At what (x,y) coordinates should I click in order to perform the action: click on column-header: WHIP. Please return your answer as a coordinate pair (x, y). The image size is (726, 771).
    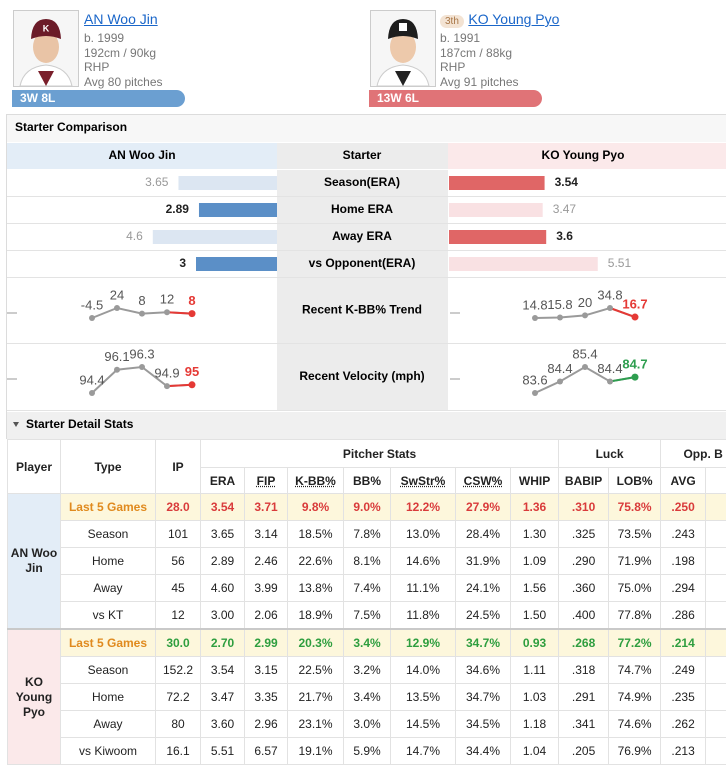
    Looking at the image, I should click on (534, 480).